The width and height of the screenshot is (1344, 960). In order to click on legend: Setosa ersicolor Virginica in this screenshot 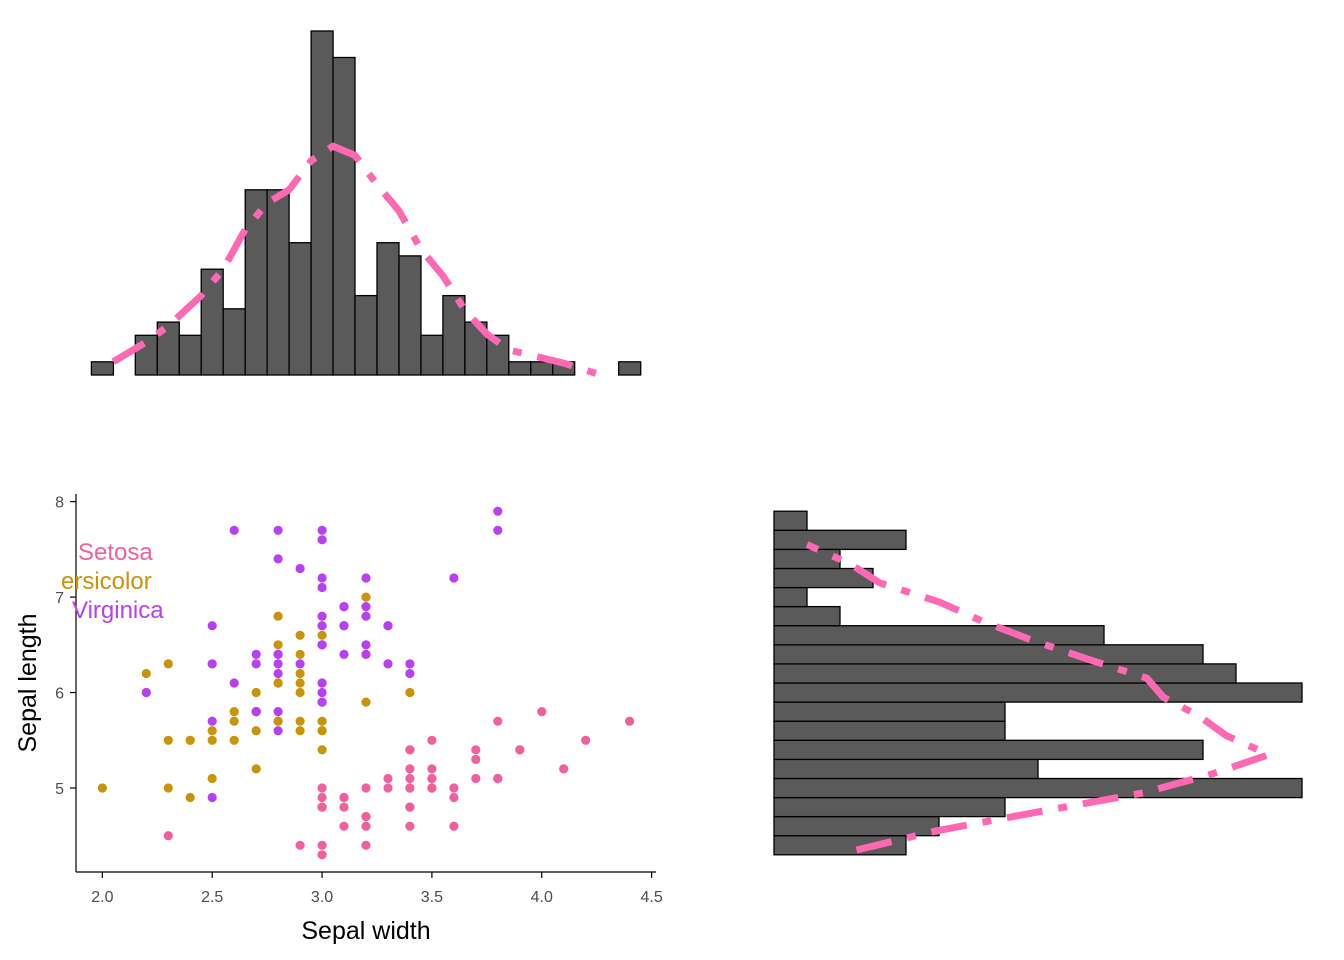, I will do `click(112, 581)`.